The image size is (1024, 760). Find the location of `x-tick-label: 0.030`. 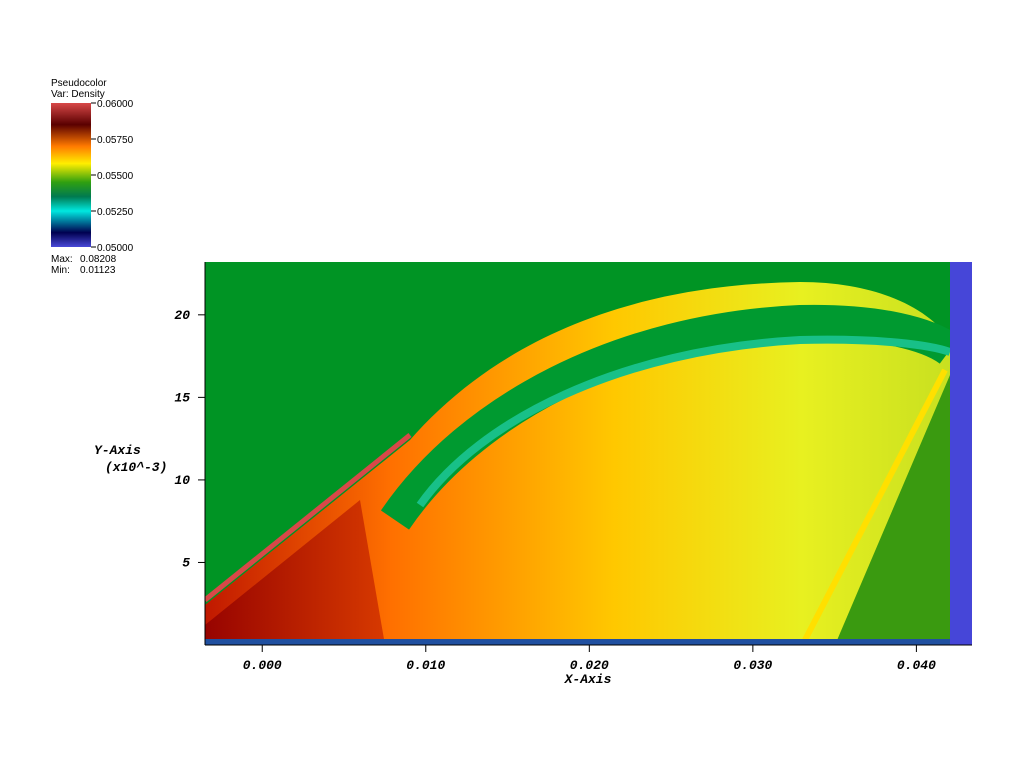

x-tick-label: 0.030 is located at coordinates (752, 665).